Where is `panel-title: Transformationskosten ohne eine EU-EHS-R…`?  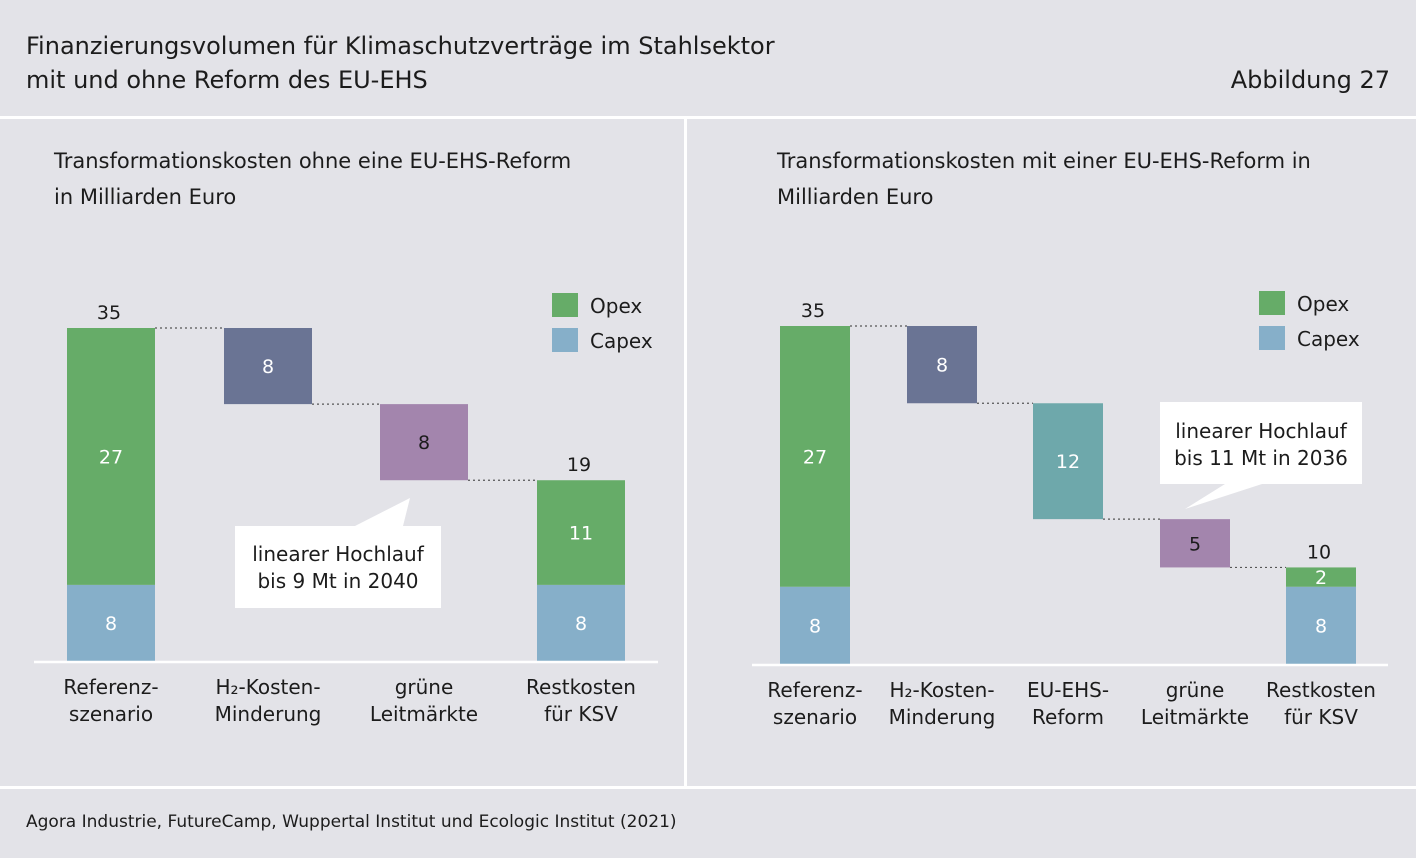
panel-title: Transformationskosten ohne eine EU-EHS-R… is located at coordinates (312, 161).